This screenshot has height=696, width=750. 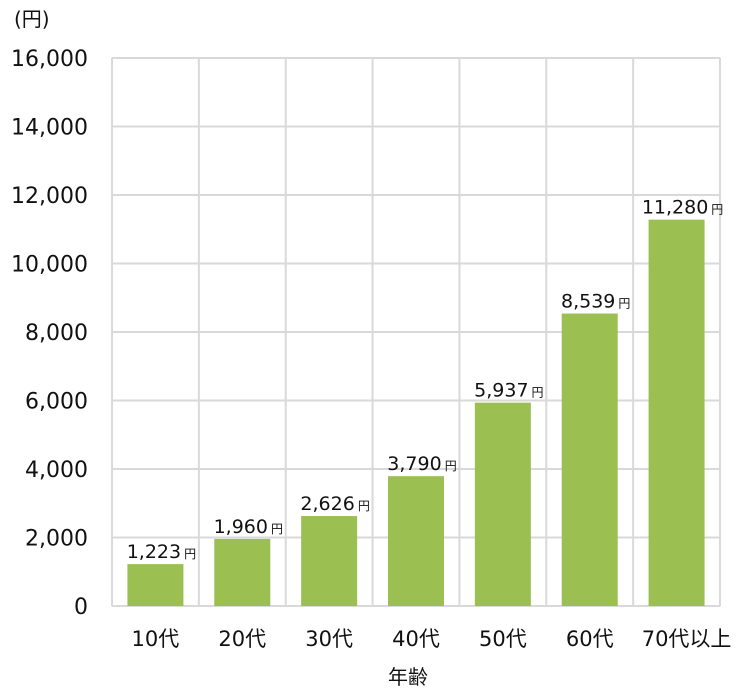 What do you see at coordinates (687, 639) in the screenshot?
I see `x-tick-label: 70代以上` at bounding box center [687, 639].